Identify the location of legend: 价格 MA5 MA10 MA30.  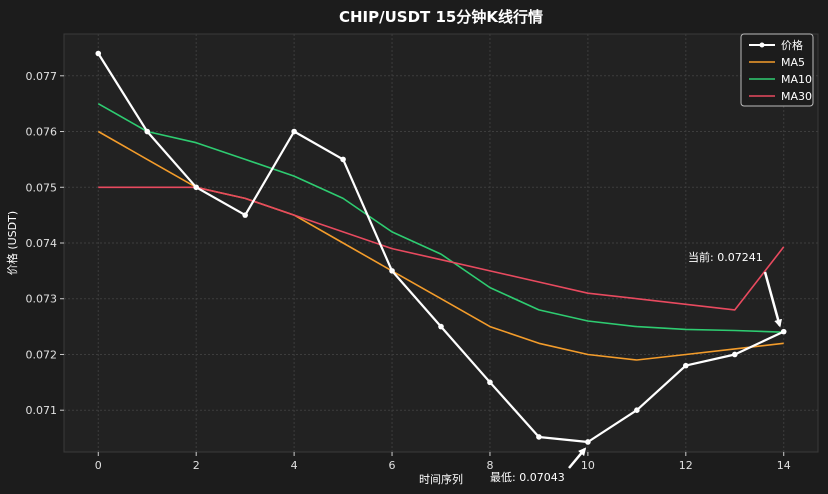
(777, 70).